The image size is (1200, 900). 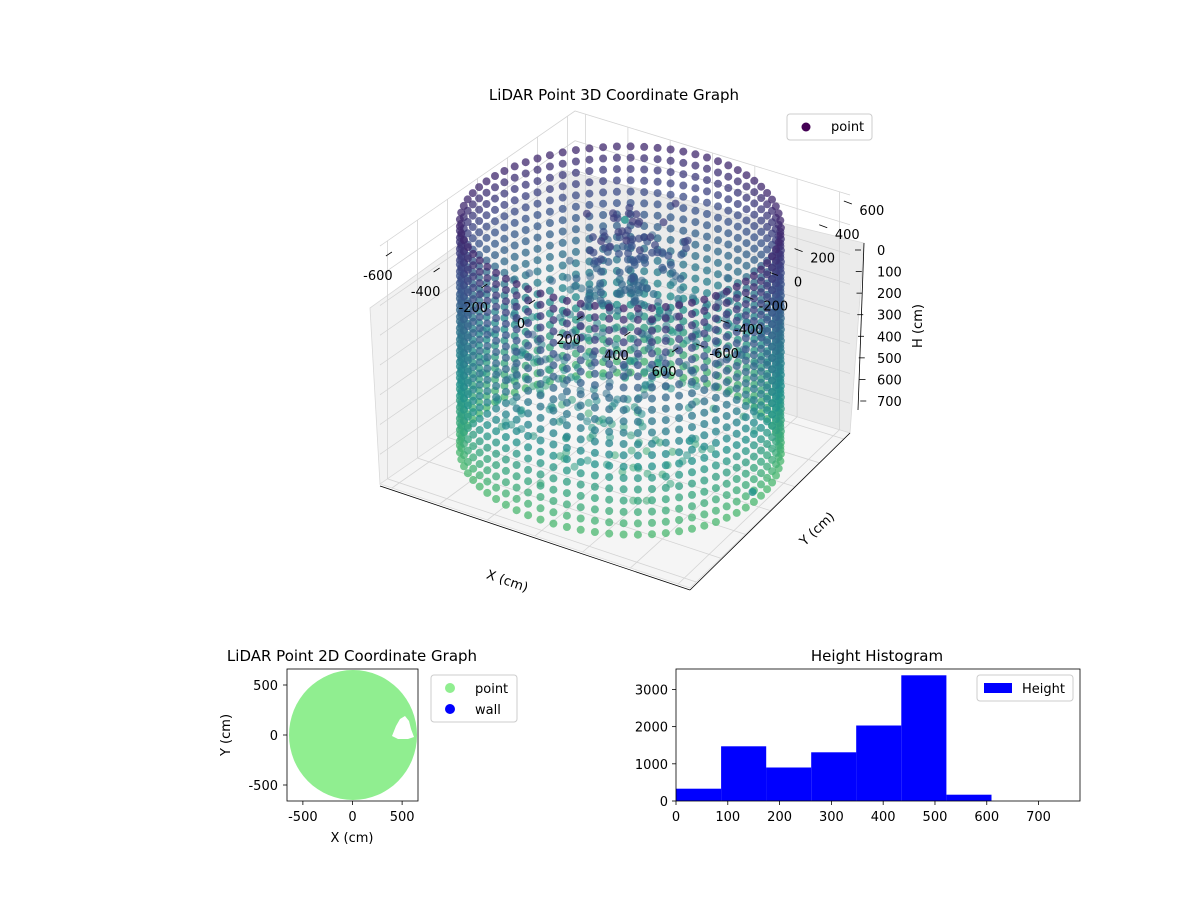 What do you see at coordinates (651, 728) in the screenshot?
I see `chart-histogram-y-tick-label: 2000` at bounding box center [651, 728].